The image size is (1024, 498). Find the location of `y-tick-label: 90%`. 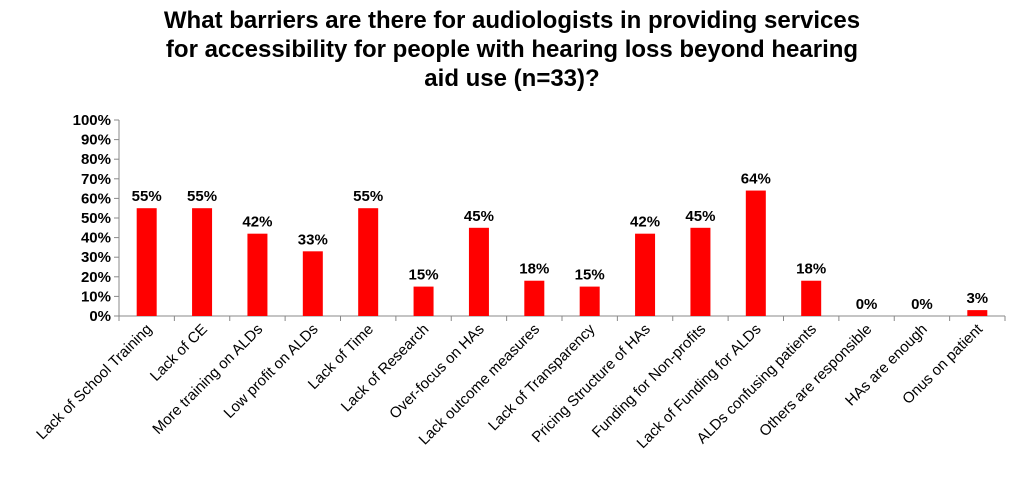

y-tick-label: 90% is located at coordinates (96, 140).